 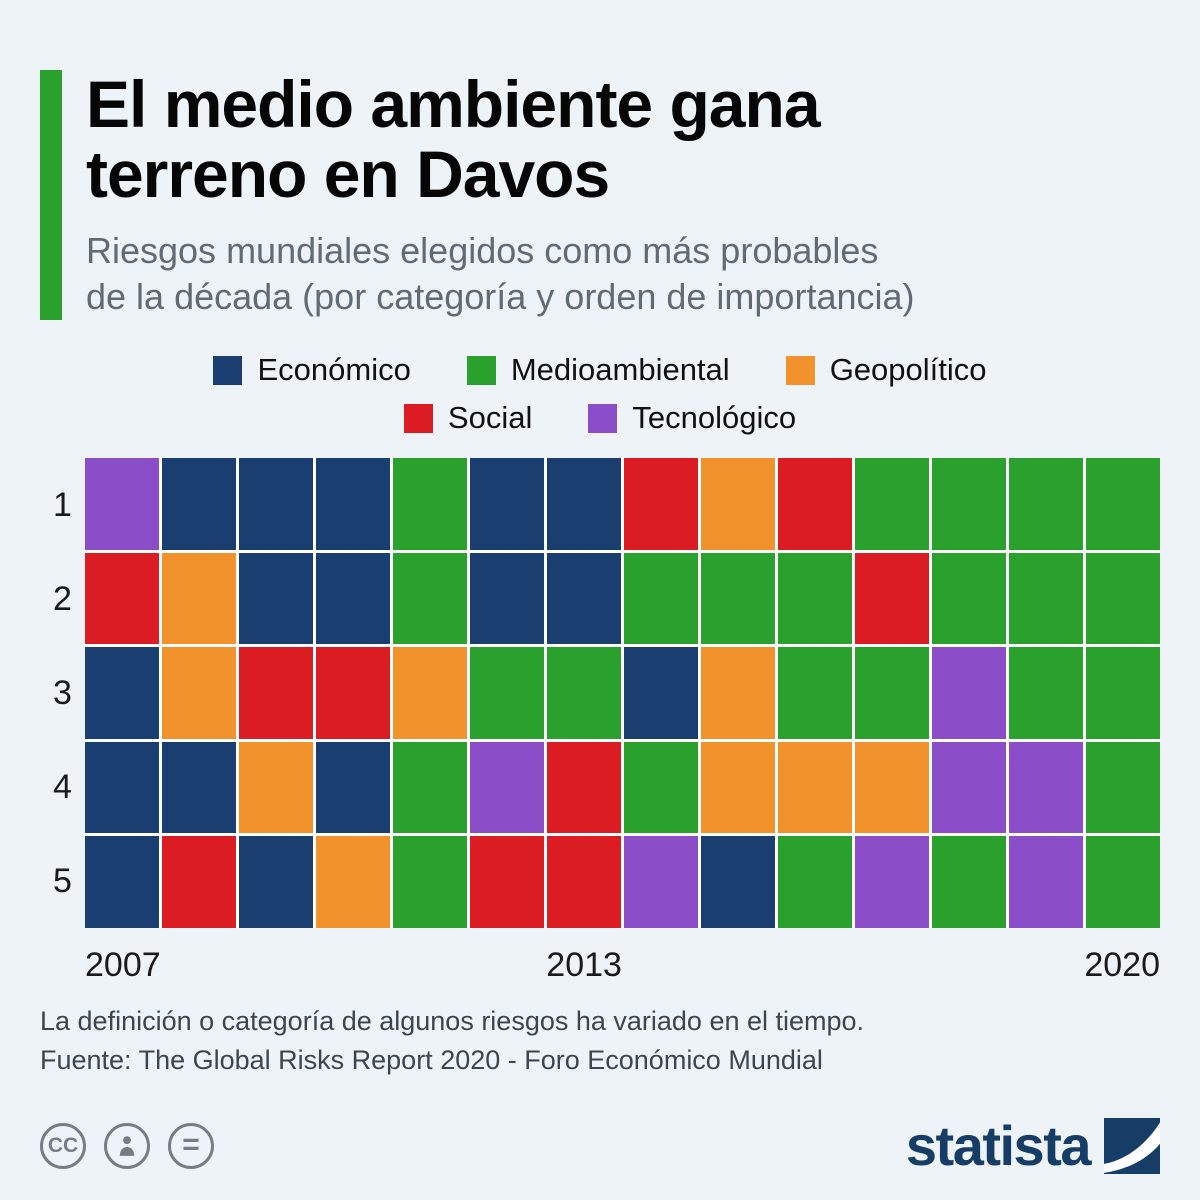 I want to click on cell-2008-rank3-geopolitico, so click(x=199, y=693).